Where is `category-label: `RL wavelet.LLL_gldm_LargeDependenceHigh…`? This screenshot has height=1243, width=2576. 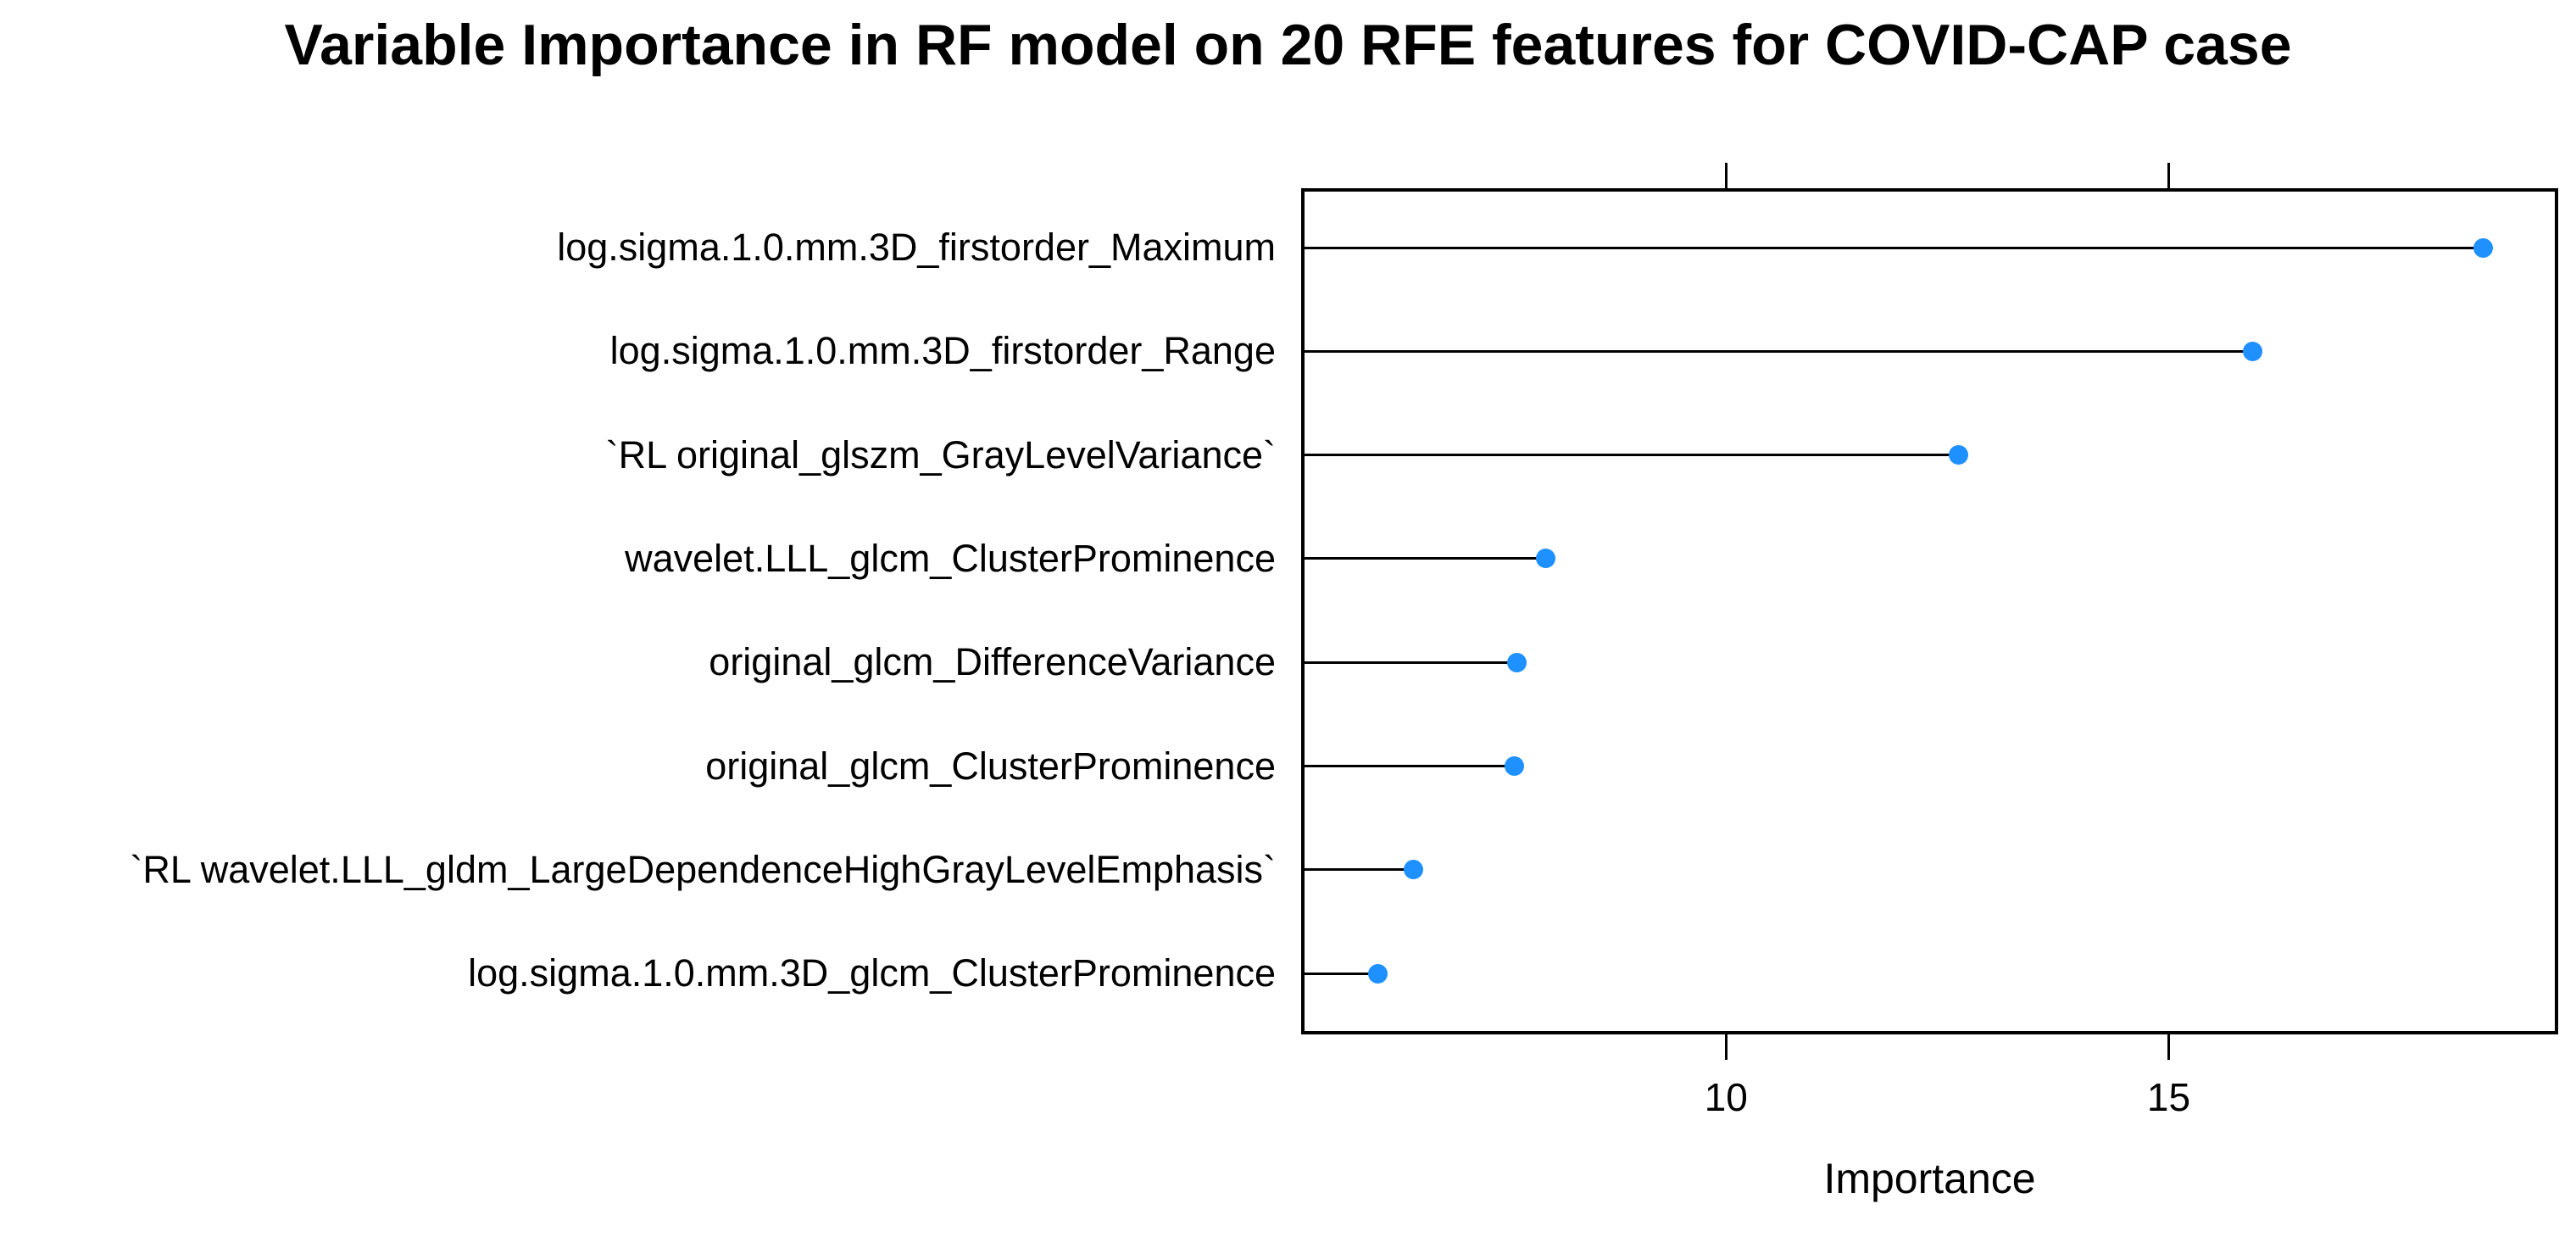 category-label: `RL wavelet.LLL_gldm_LargeDependenceHigh… is located at coordinates (703, 869).